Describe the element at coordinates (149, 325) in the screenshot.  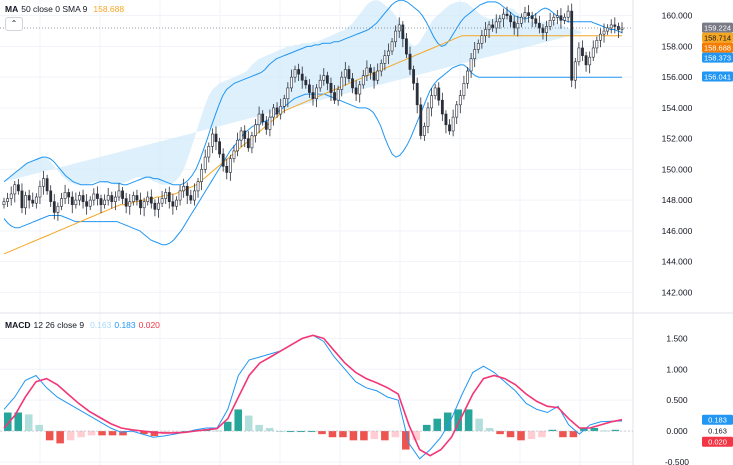
I see `macd-value-signal: 0.020` at that location.